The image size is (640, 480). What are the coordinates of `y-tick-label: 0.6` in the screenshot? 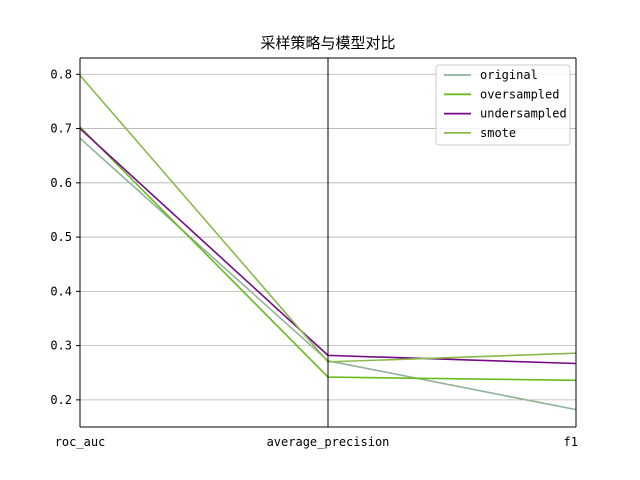 It's located at (61, 183).